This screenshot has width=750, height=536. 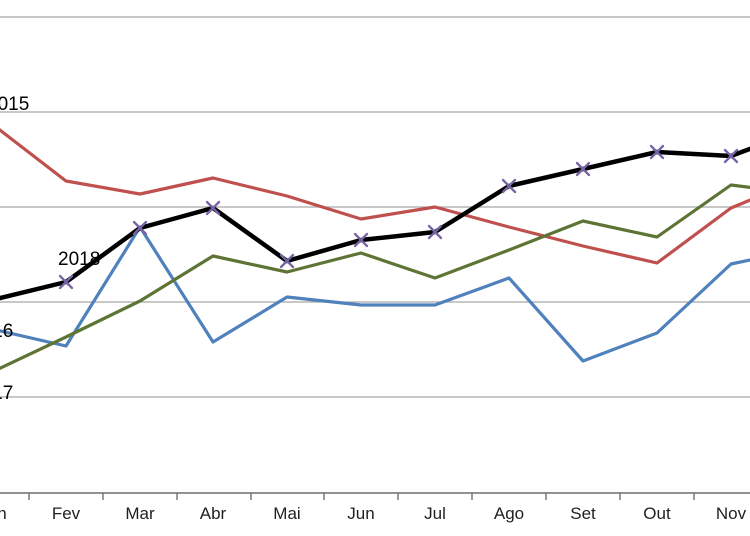 What do you see at coordinates (6, 393) in the screenshot?
I see `series-label-2017: 2017` at bounding box center [6, 393].